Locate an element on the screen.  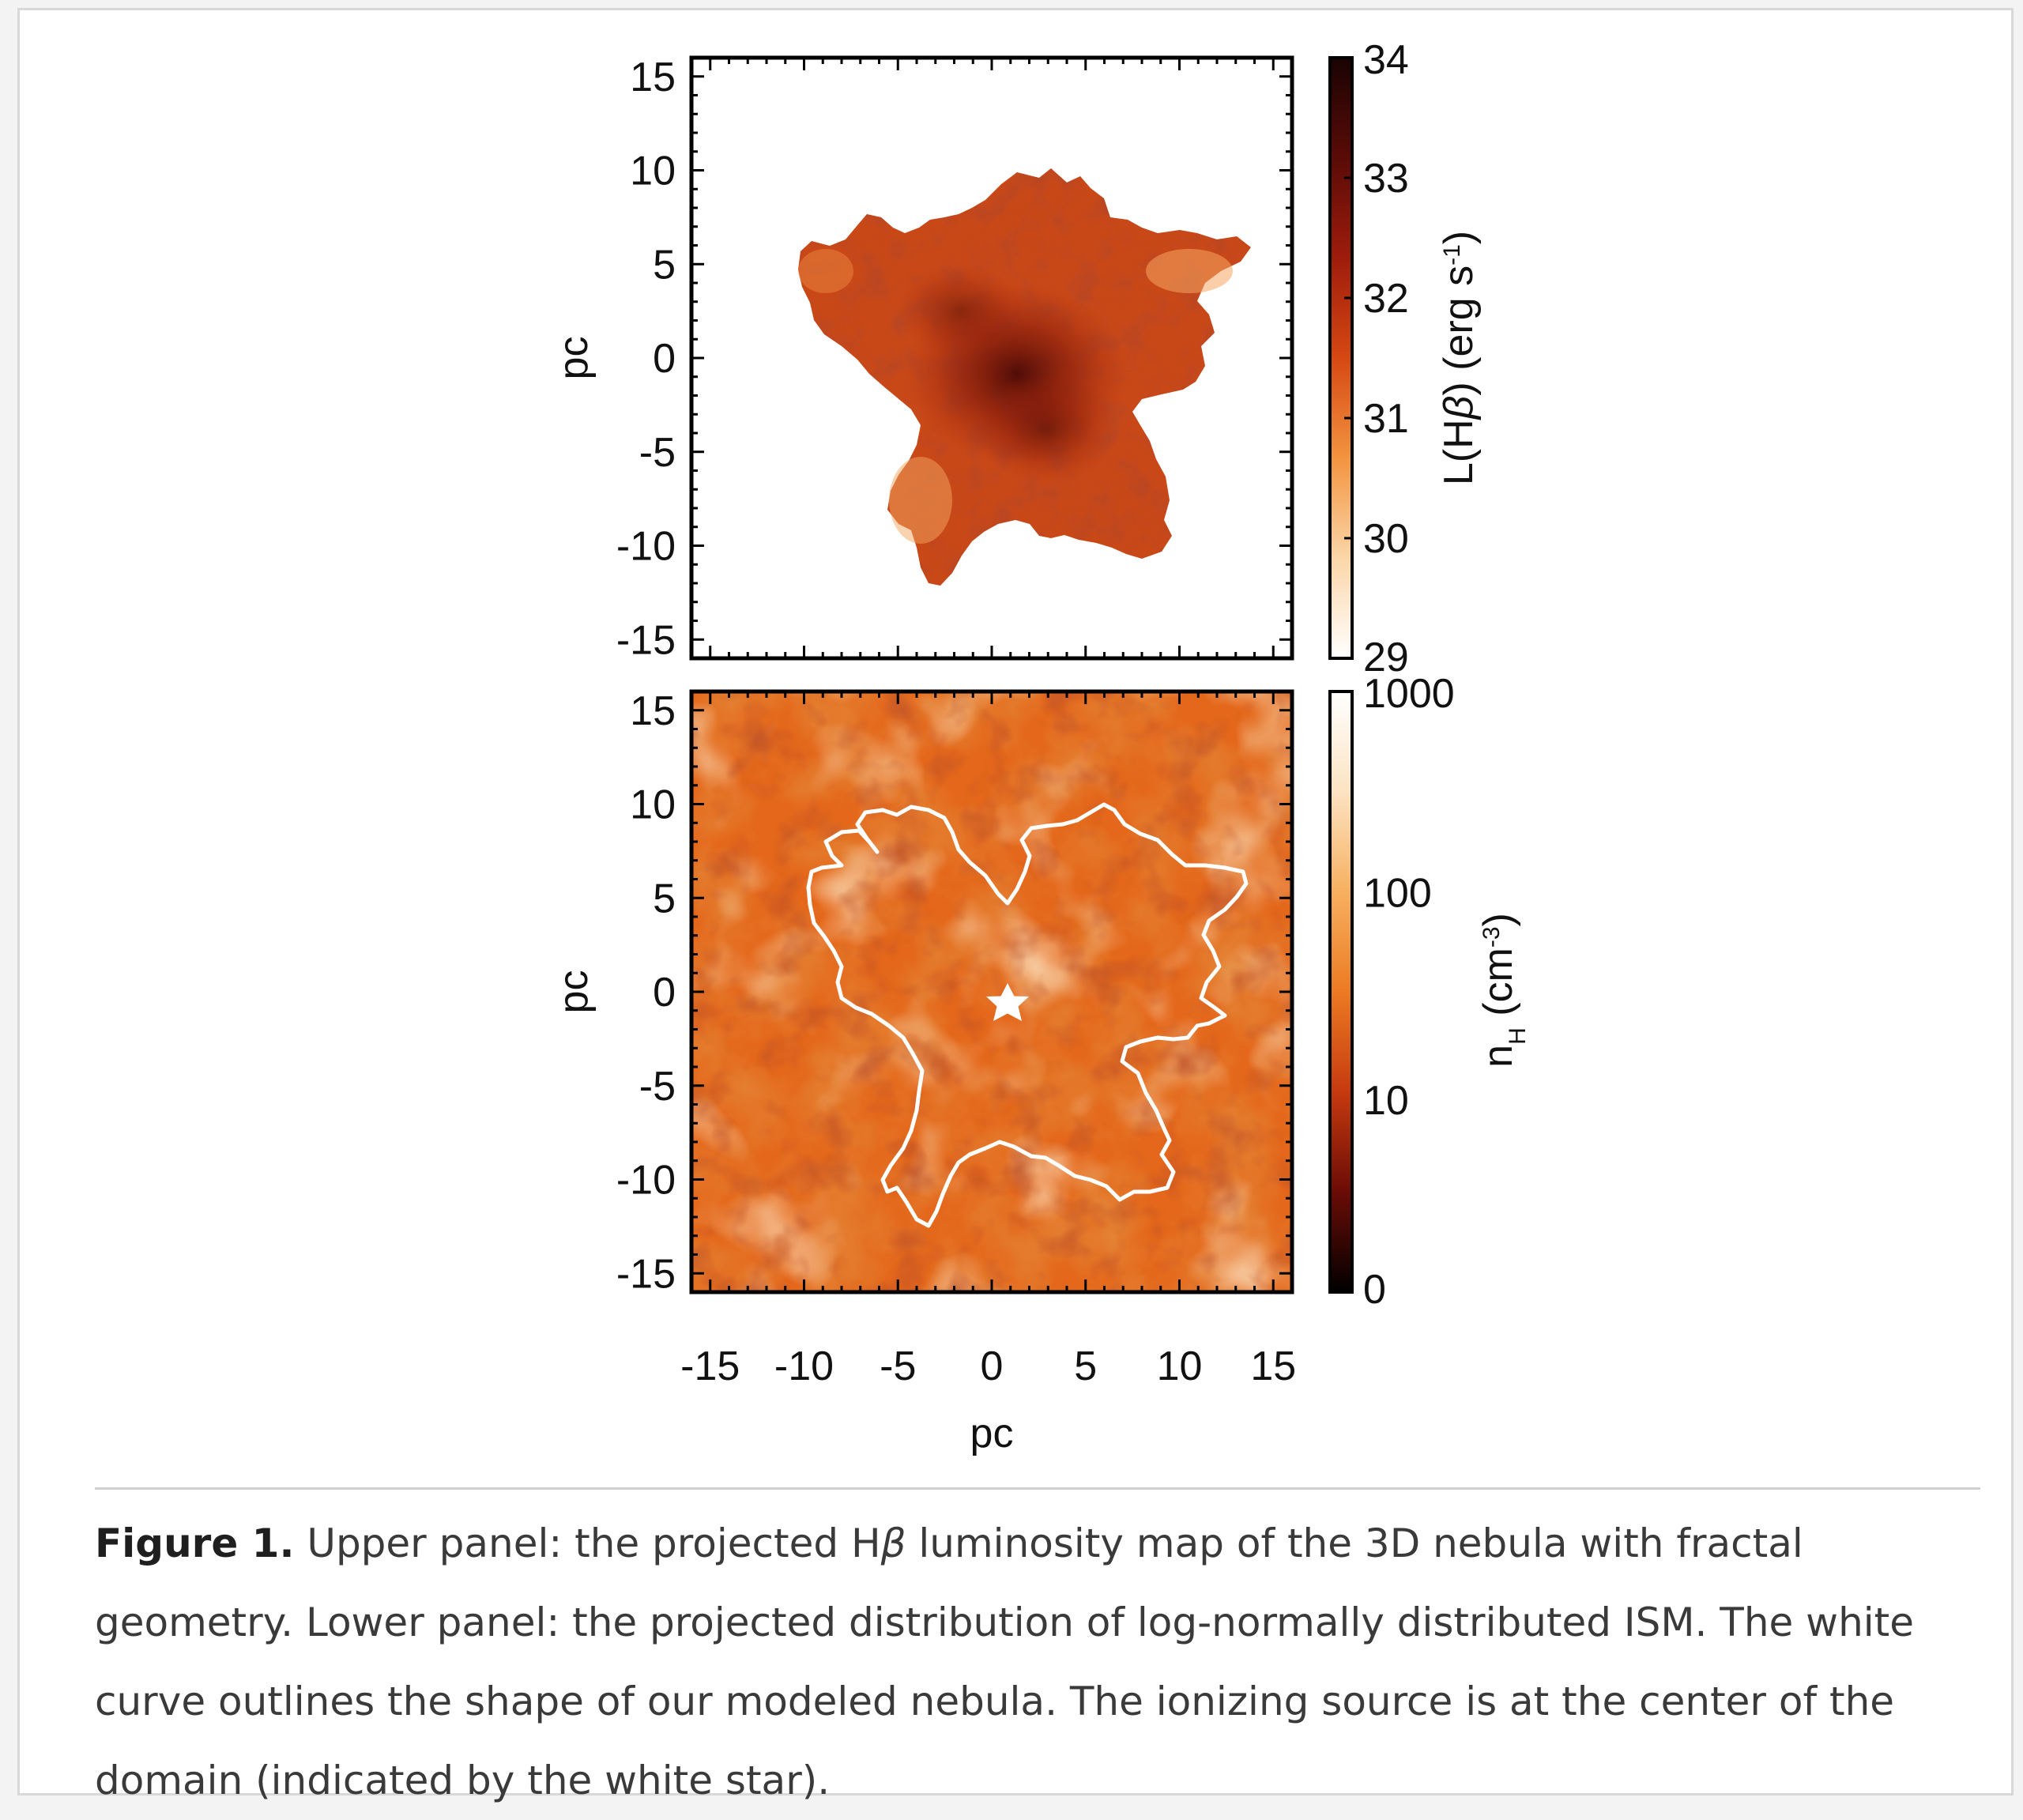
colorbar-tick-label: 32 is located at coordinates (1386, 299).